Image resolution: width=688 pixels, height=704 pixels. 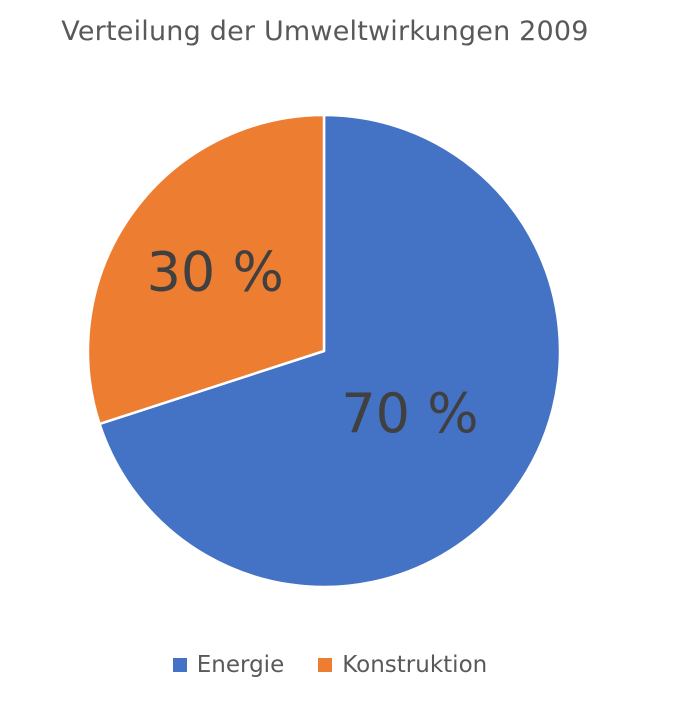 What do you see at coordinates (409, 413) in the screenshot?
I see `data-label-energie: 70 %` at bounding box center [409, 413].